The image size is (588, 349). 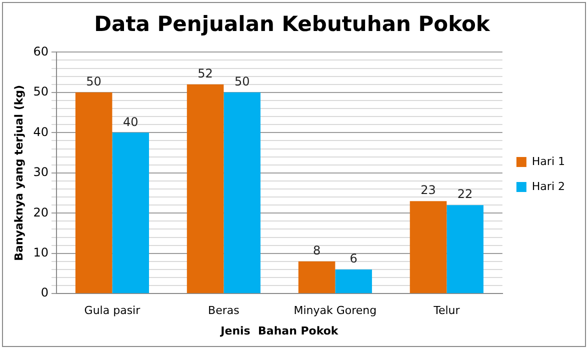 I want to click on x-axis-title: Jenis Bahan Pokok, so click(x=279, y=331).